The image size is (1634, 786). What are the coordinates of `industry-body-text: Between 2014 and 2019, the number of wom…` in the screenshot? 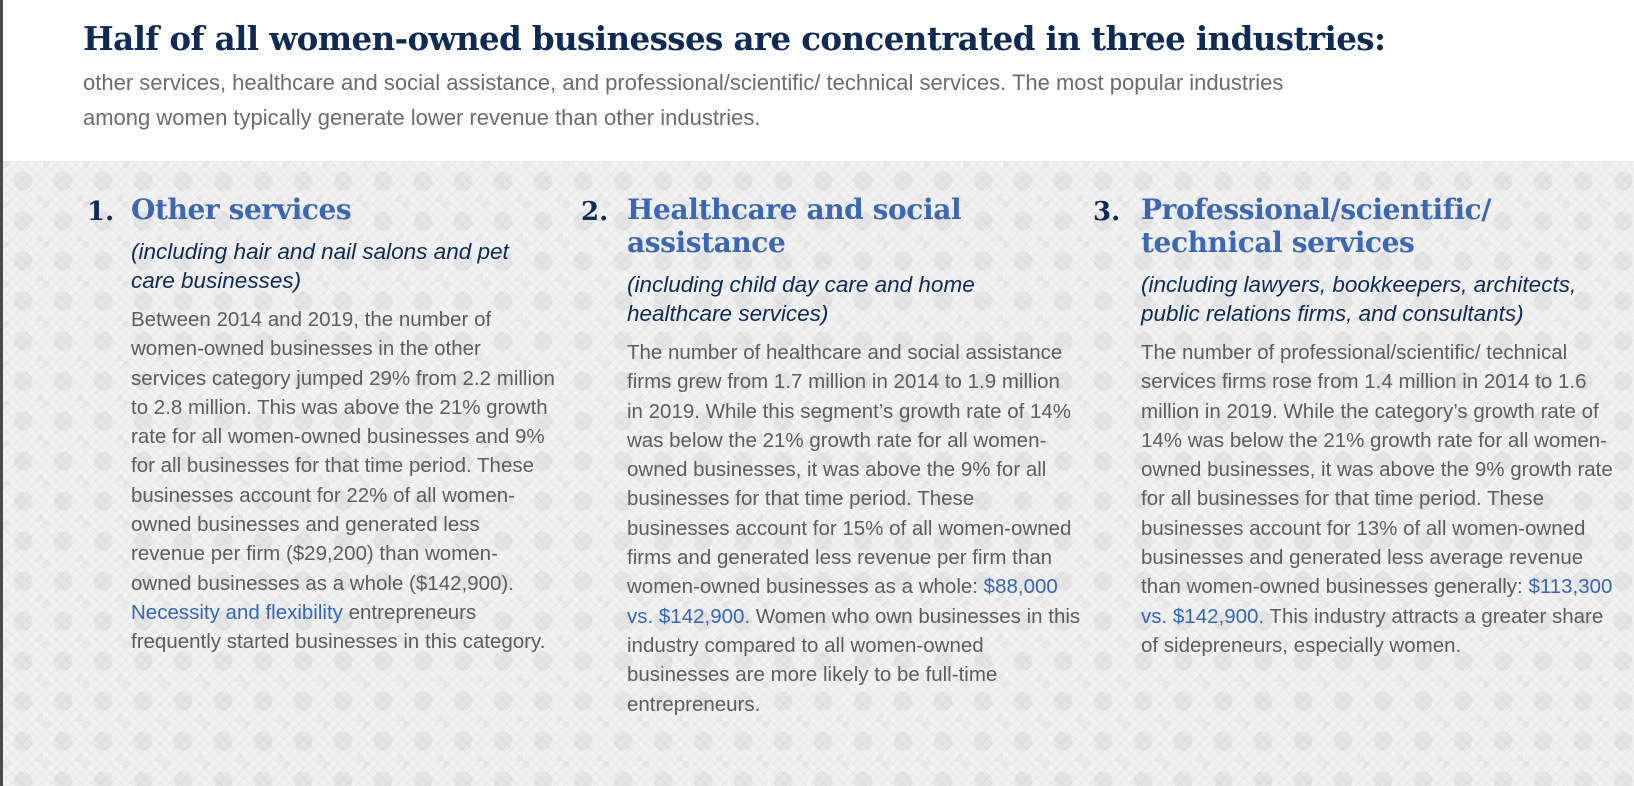 It's located at (343, 451).